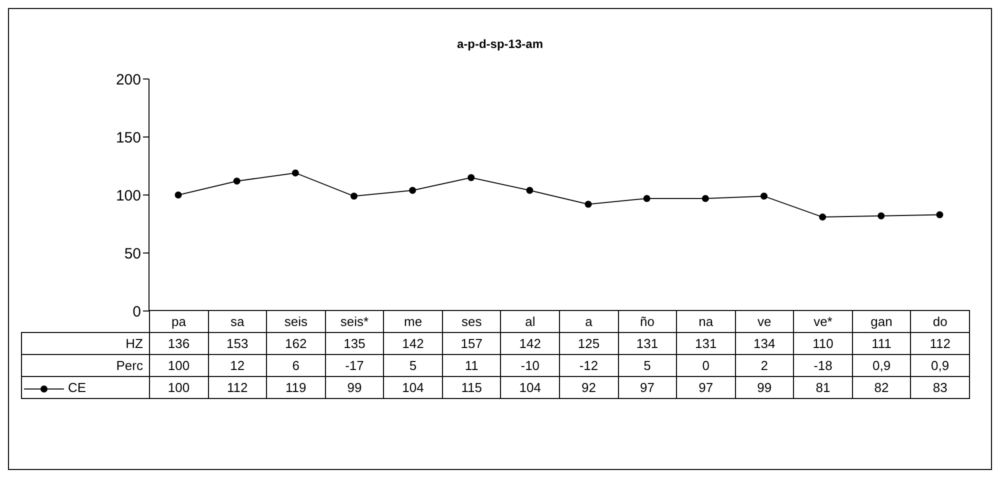 The width and height of the screenshot is (995, 477). I want to click on text: -10, so click(530, 365).